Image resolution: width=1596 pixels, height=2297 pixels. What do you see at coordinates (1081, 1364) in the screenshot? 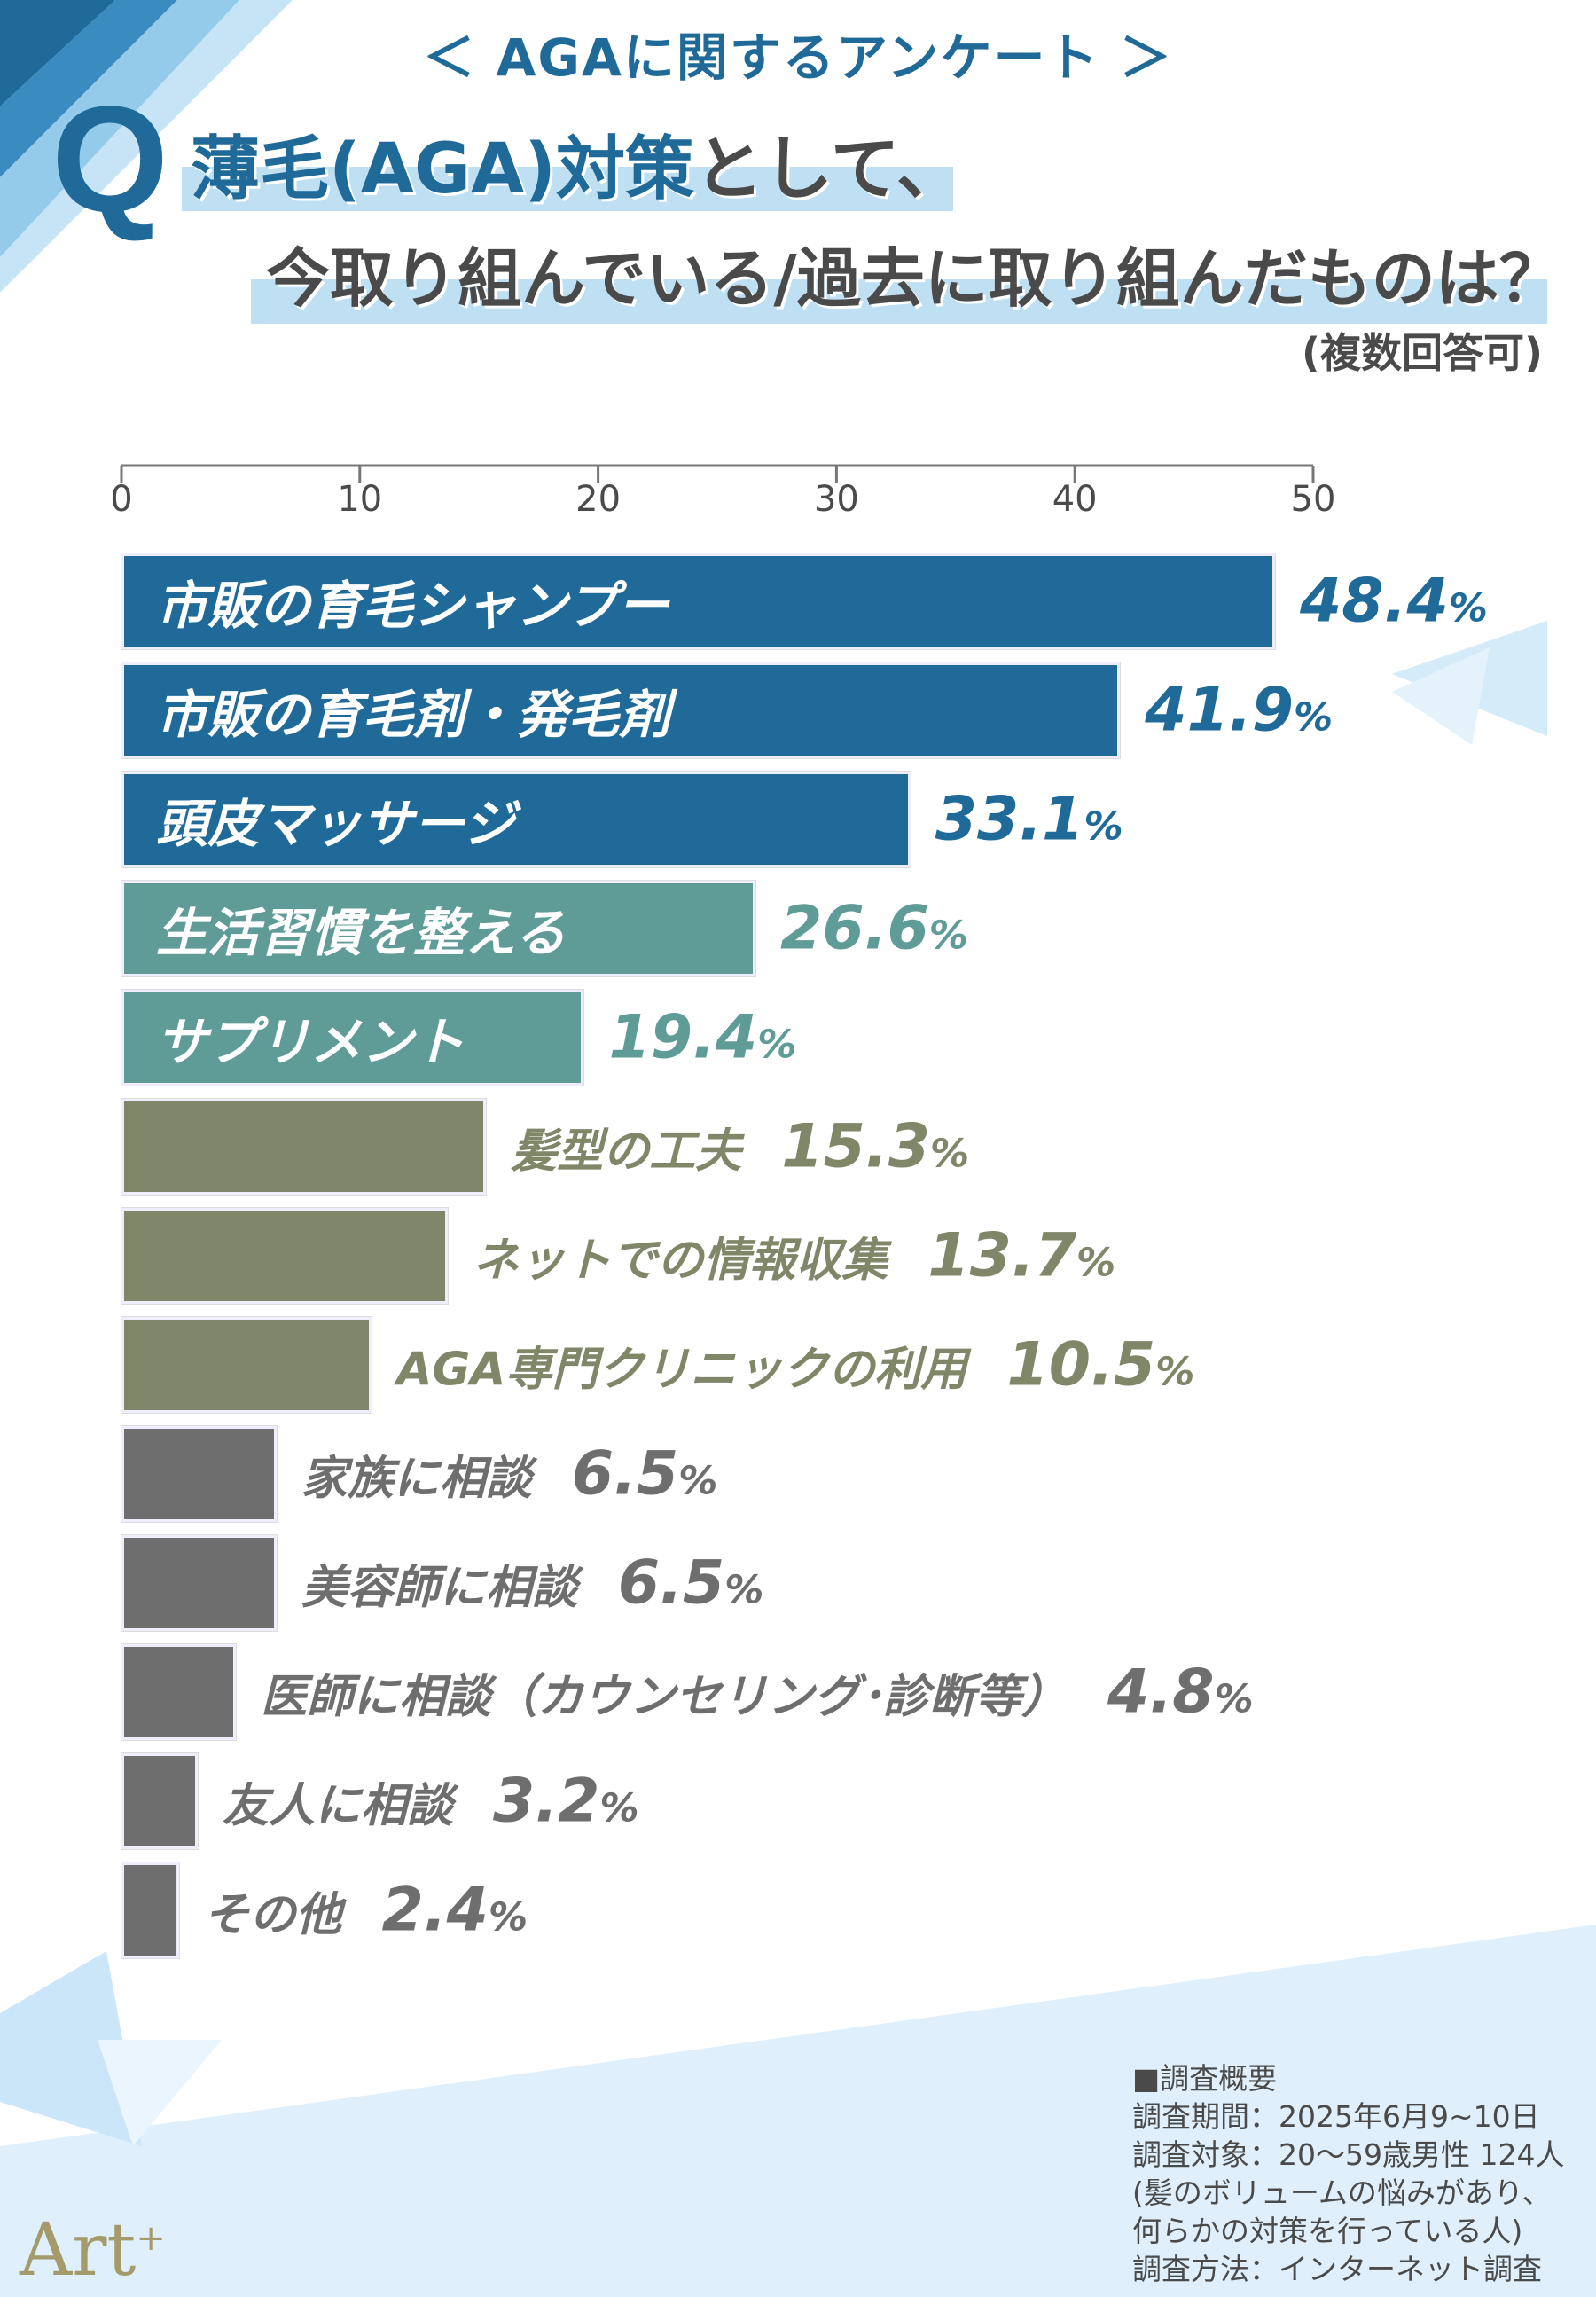
I see `value-number: 10.5` at bounding box center [1081, 1364].